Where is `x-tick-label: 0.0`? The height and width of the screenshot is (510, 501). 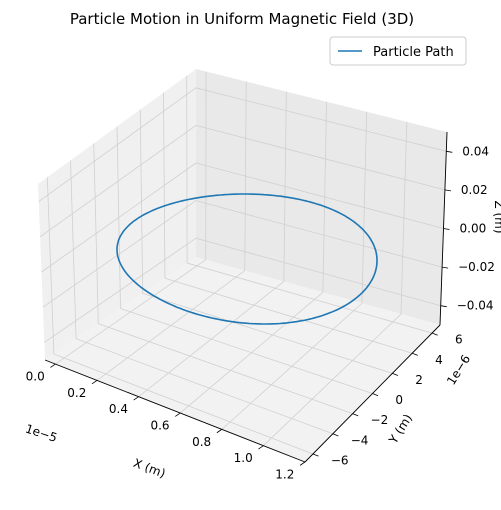 x-tick-label: 0.0 is located at coordinates (35, 376).